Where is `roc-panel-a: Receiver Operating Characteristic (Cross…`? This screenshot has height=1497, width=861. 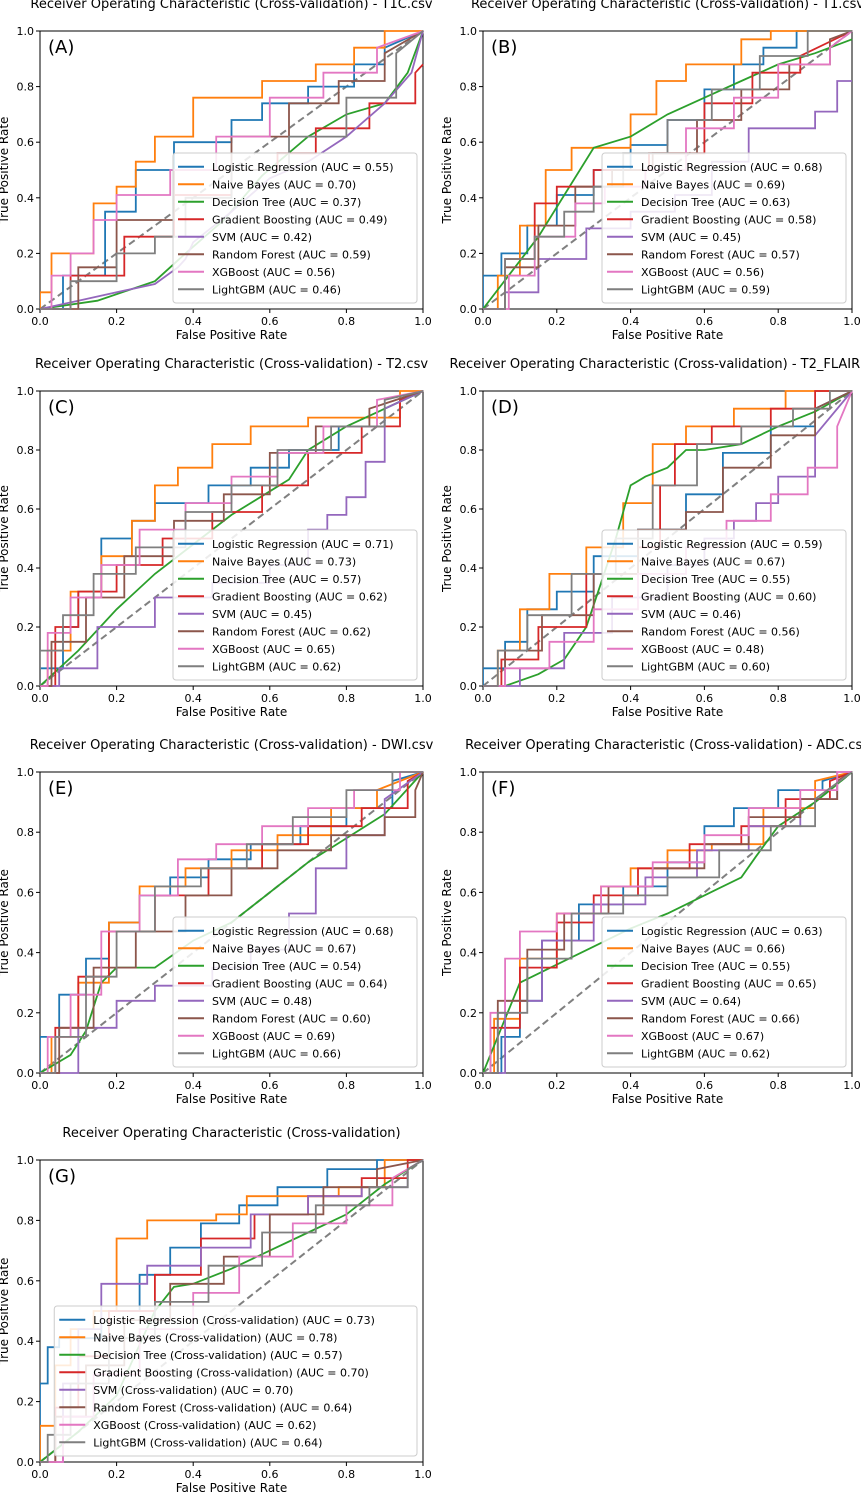 roc-panel-a: Receiver Operating Characteristic (Cross… is located at coordinates (216, 171).